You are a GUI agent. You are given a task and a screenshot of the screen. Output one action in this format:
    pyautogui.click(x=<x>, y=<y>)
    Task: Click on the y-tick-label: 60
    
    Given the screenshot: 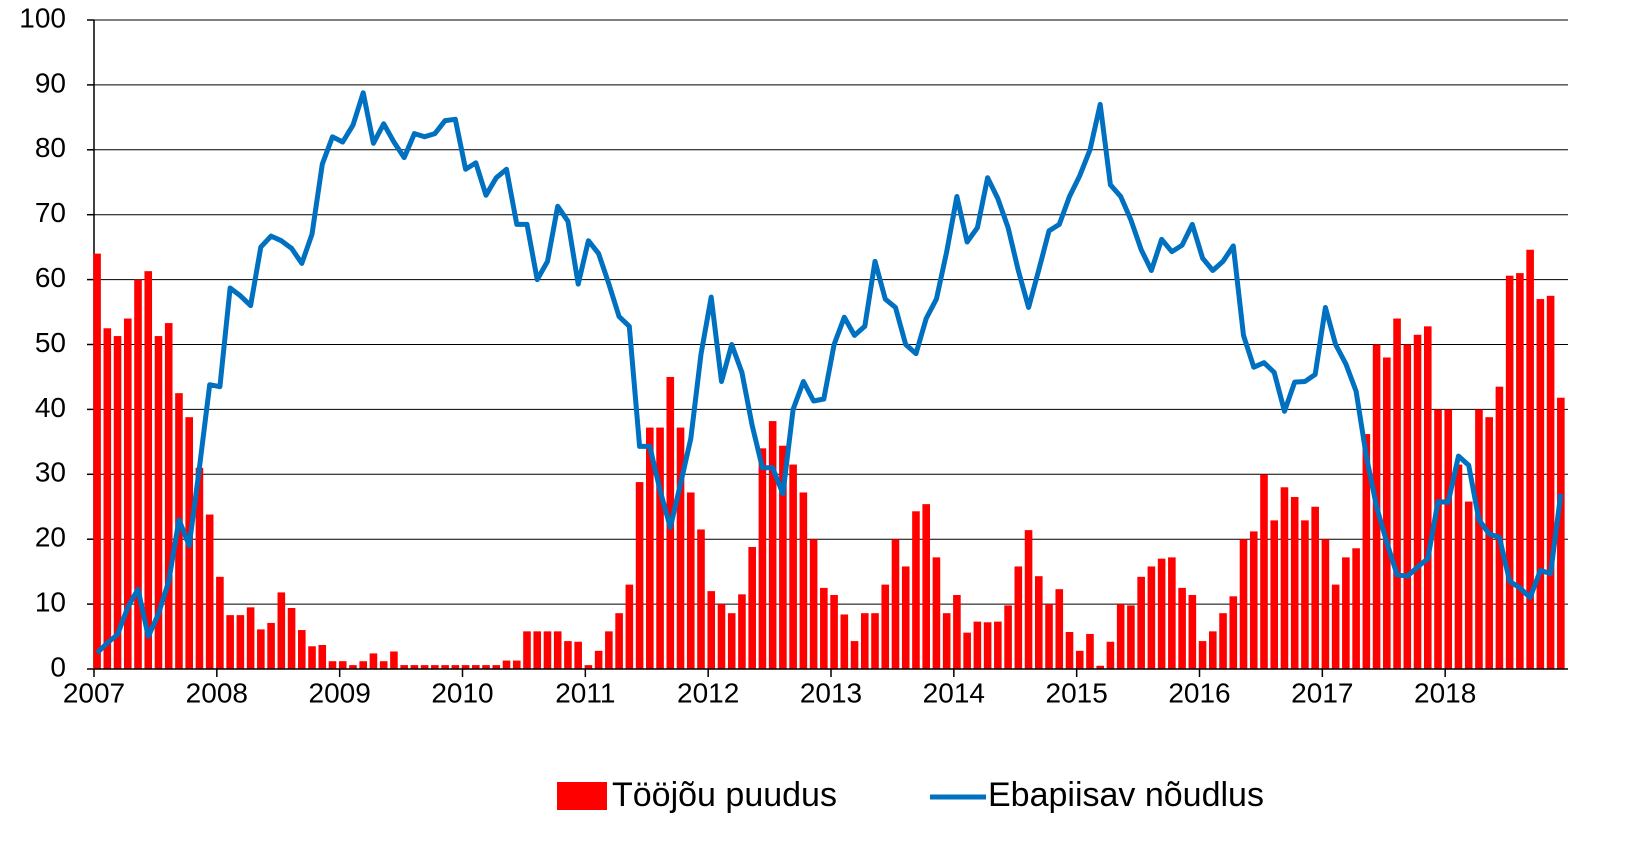 What is the action you would take?
    pyautogui.click(x=50, y=277)
    